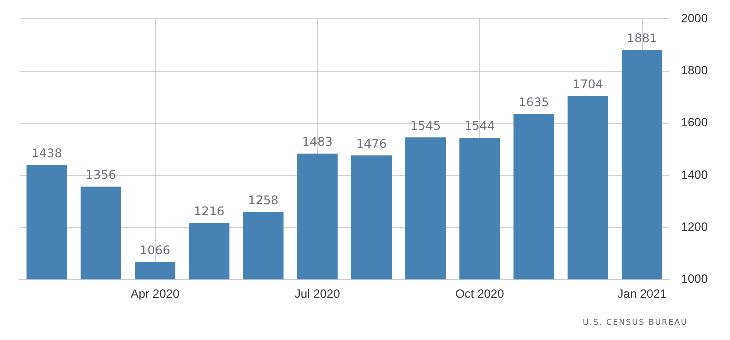 This screenshot has width=730, height=340. Describe the element at coordinates (694, 19) in the screenshot. I see `y-tick-label: 2000` at that location.